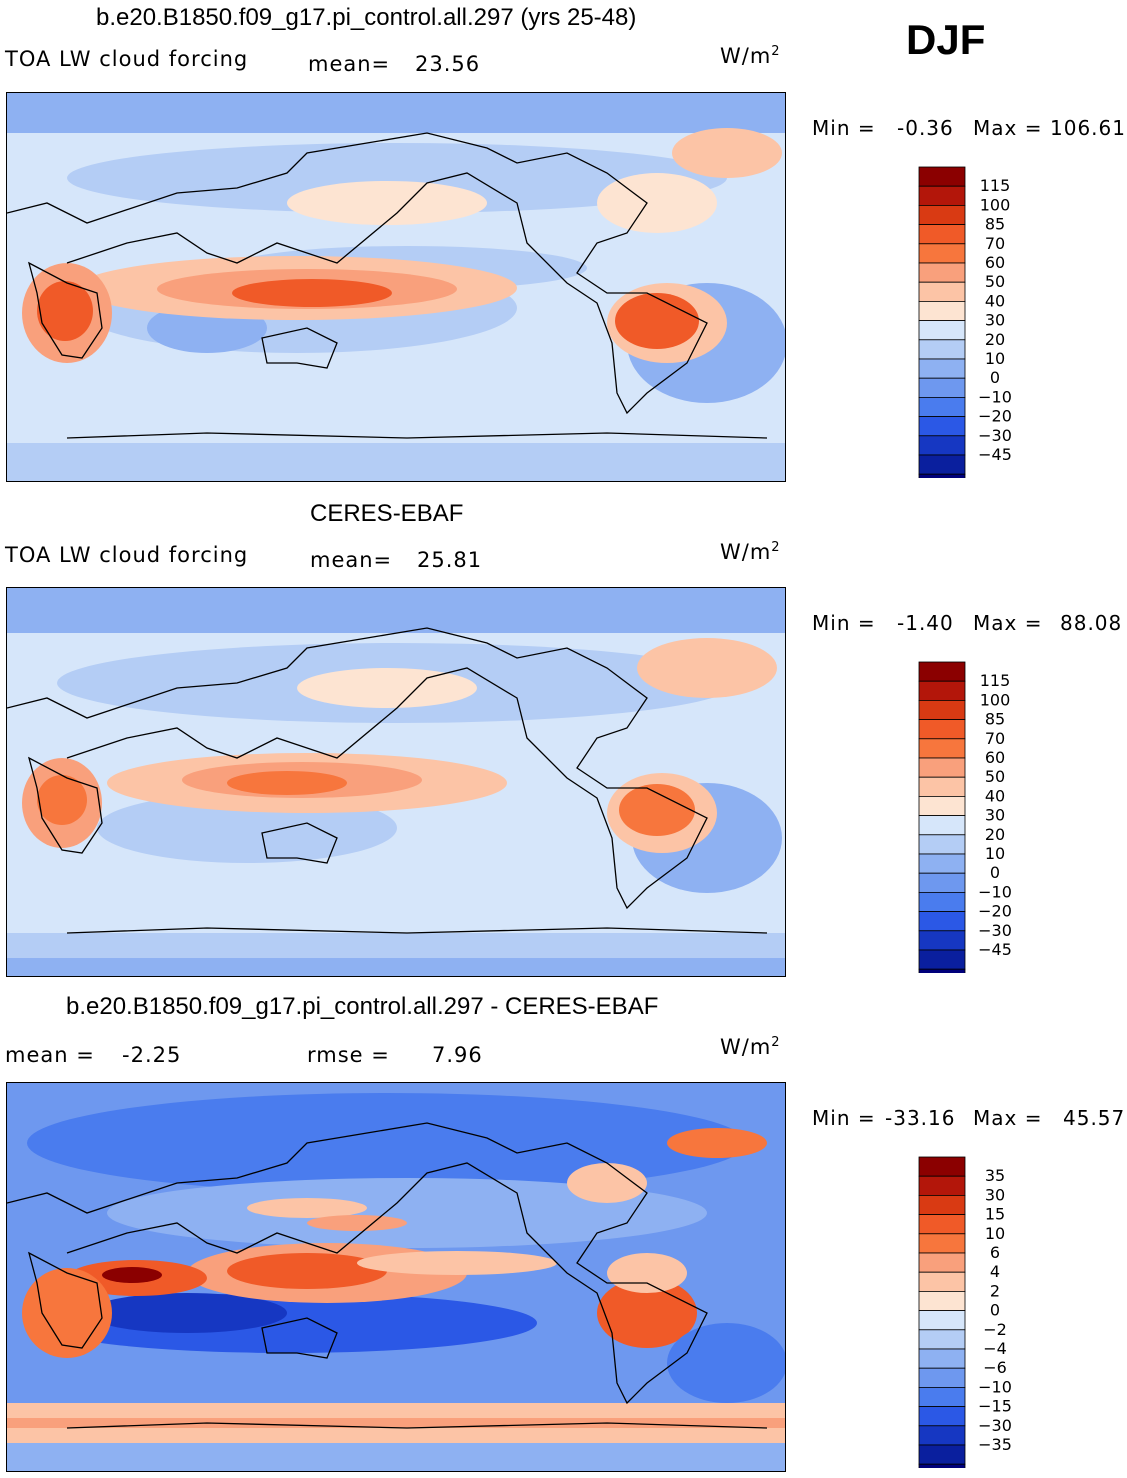 Image resolution: width=1127 pixels, height=1478 pixels. I want to click on panel3-min-value: -33.16, so click(920, 1118).